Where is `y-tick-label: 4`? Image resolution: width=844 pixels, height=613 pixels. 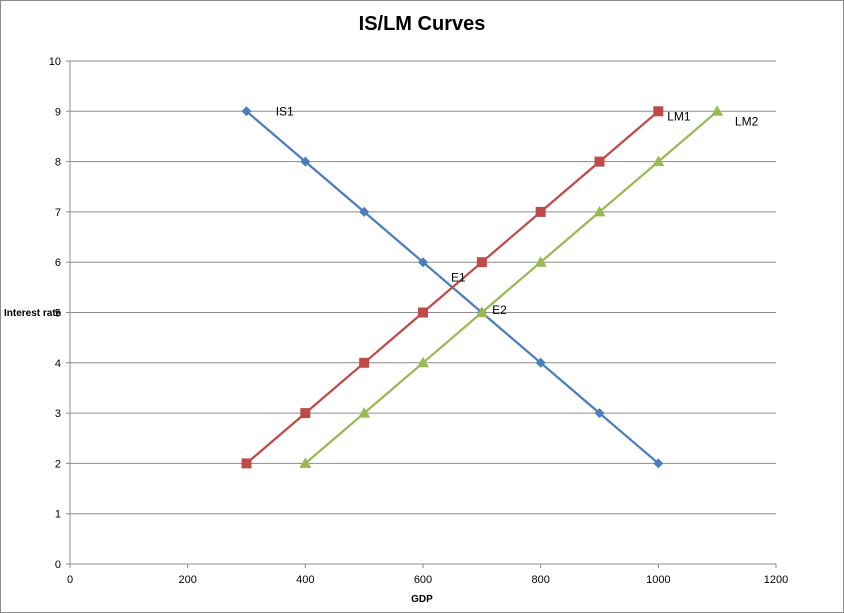
y-tick-label: 4 is located at coordinates (58, 364).